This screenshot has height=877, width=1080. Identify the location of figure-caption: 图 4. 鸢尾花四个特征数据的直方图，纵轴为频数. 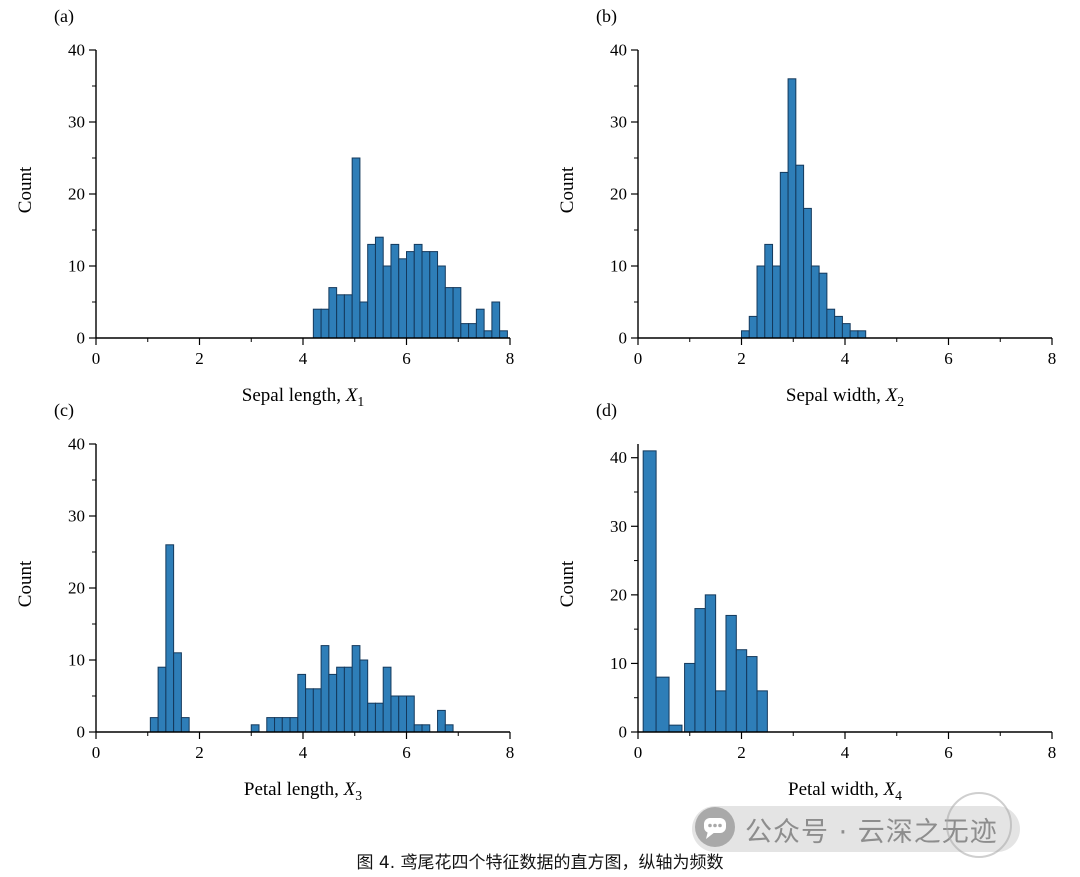
(540, 863).